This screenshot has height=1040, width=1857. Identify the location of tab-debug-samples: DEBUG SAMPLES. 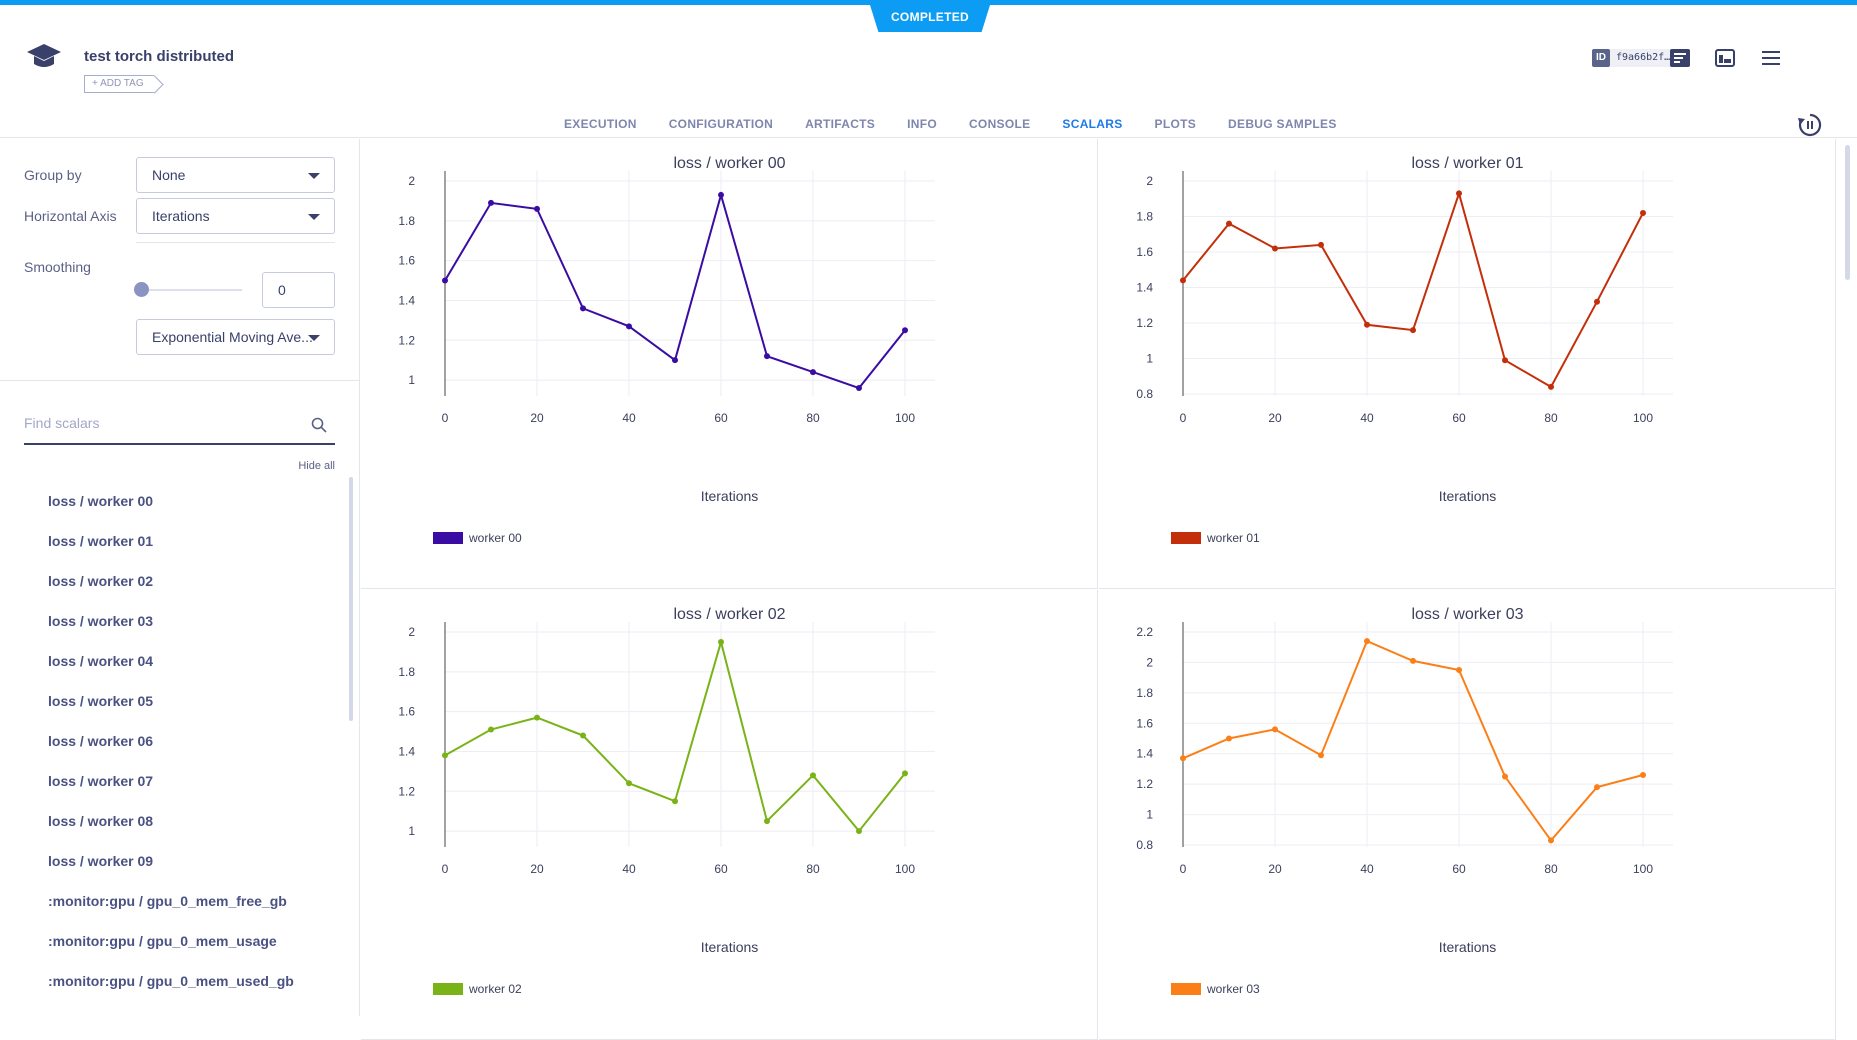
(1282, 124).